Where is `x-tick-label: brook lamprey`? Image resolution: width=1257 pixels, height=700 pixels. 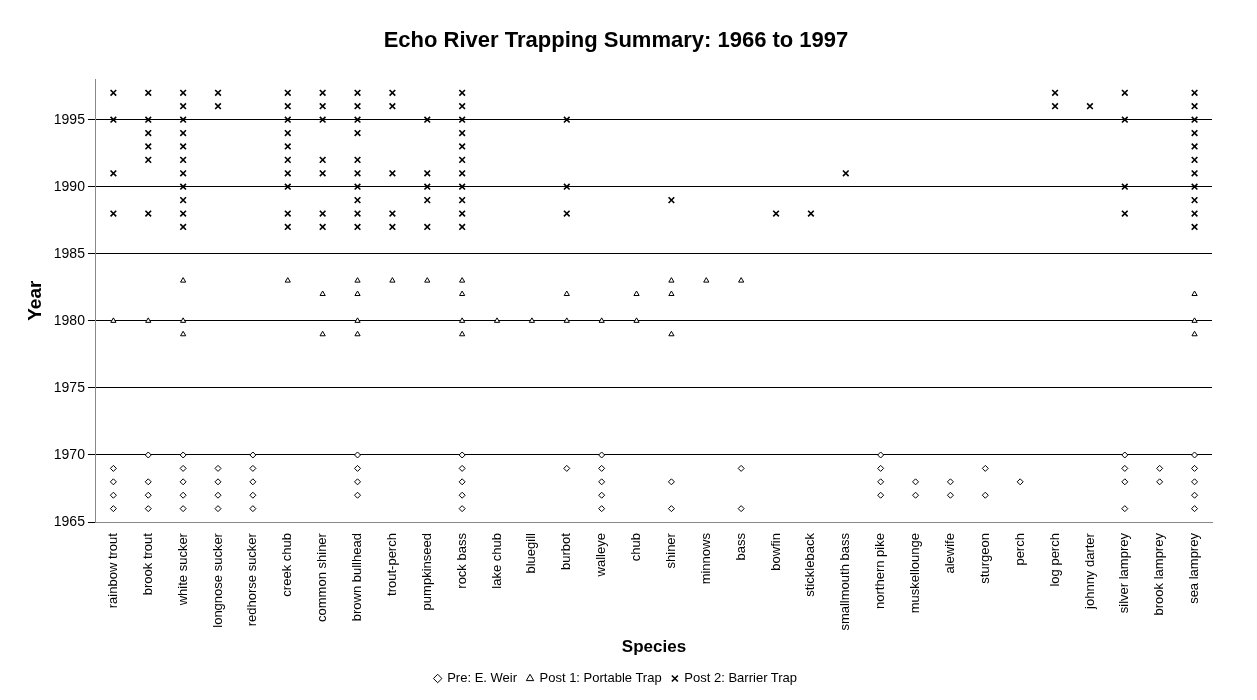
x-tick-label: brook lamprey is located at coordinates (1159, 574).